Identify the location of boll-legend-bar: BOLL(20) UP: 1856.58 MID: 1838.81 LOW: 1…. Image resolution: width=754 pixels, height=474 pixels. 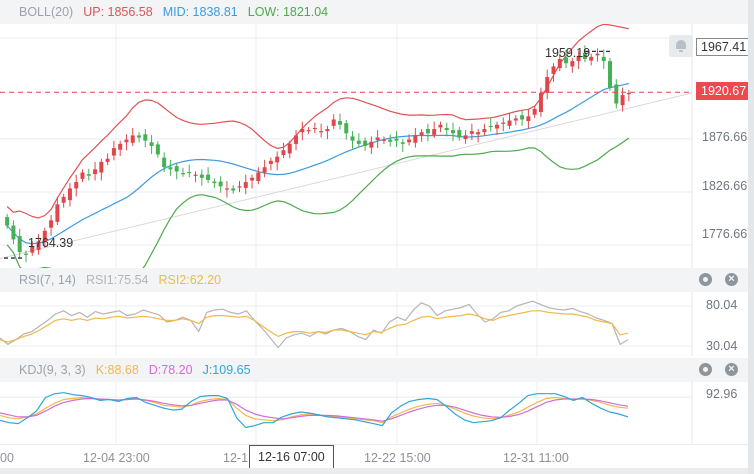
(374, 12).